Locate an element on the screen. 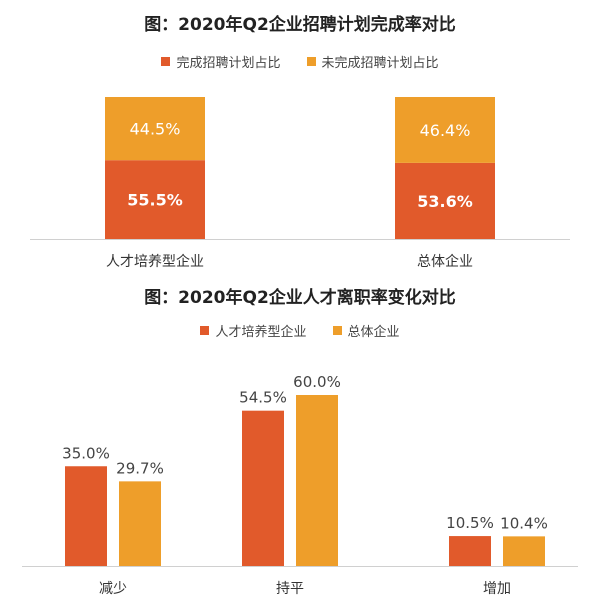  chart2-data-label-2-0: 10.5% is located at coordinates (470, 523).